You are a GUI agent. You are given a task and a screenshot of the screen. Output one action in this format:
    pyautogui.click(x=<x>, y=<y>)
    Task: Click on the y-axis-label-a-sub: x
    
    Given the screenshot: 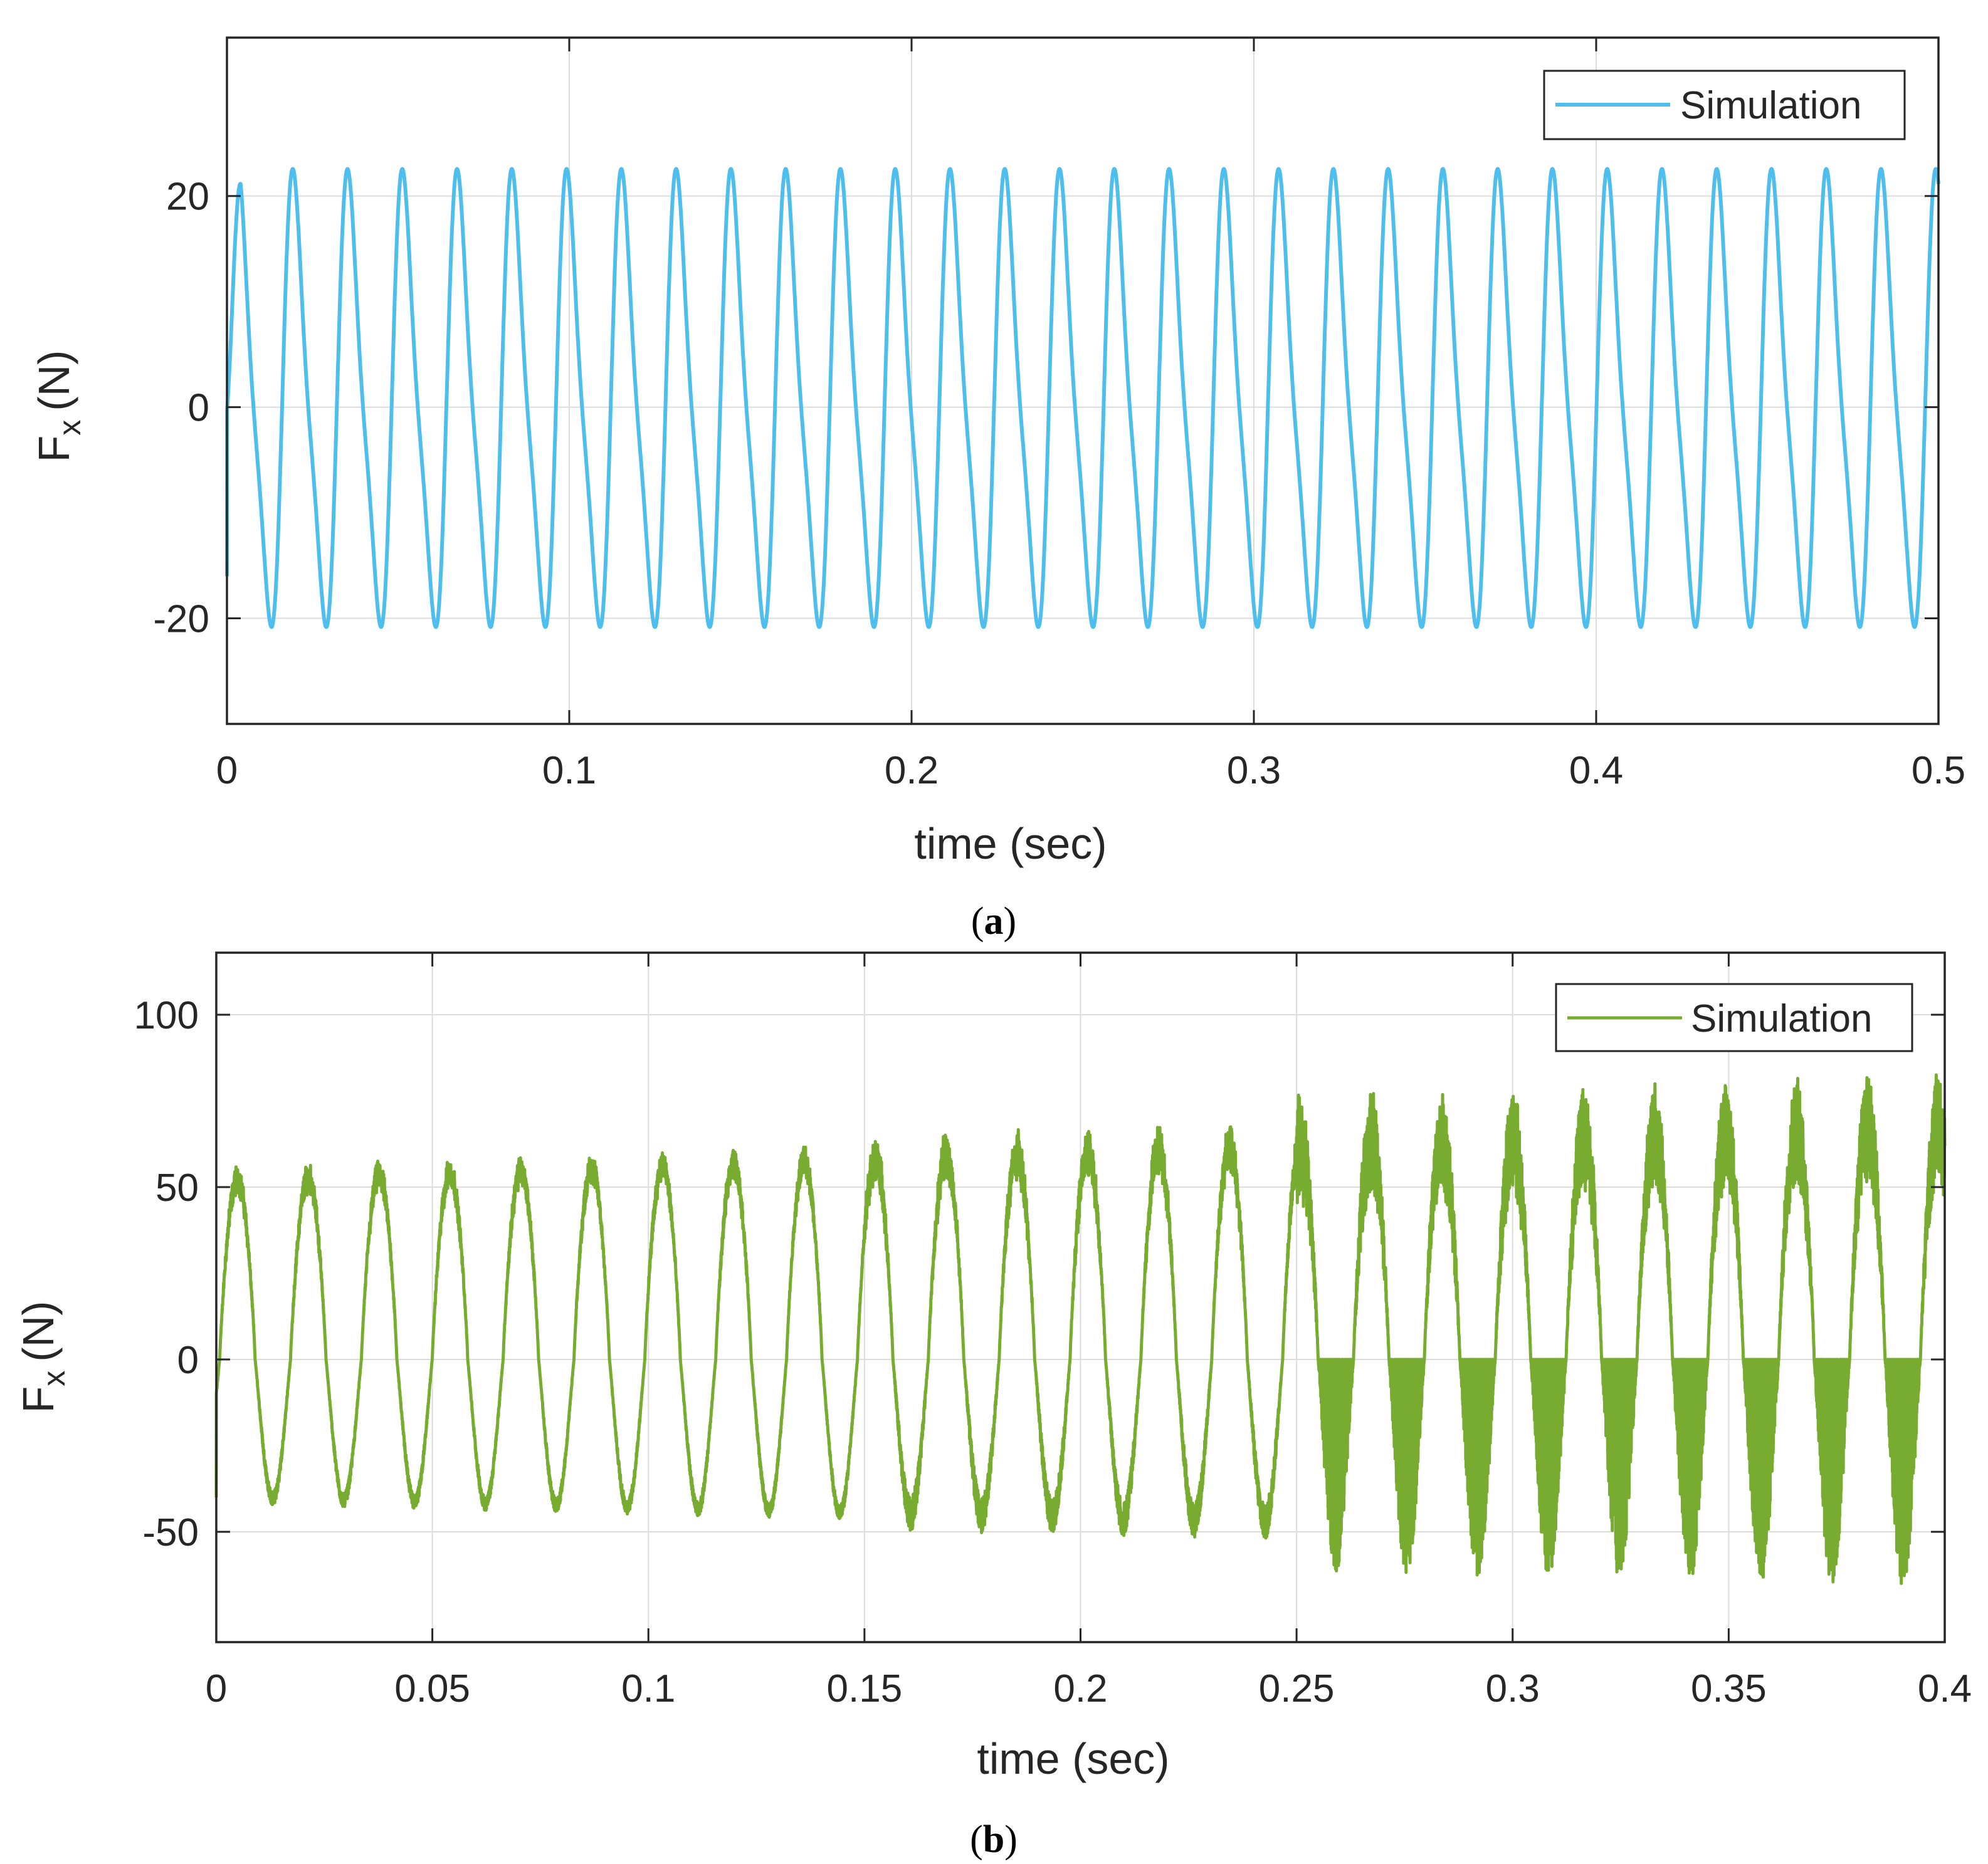 What is the action you would take?
    pyautogui.click(x=69, y=428)
    